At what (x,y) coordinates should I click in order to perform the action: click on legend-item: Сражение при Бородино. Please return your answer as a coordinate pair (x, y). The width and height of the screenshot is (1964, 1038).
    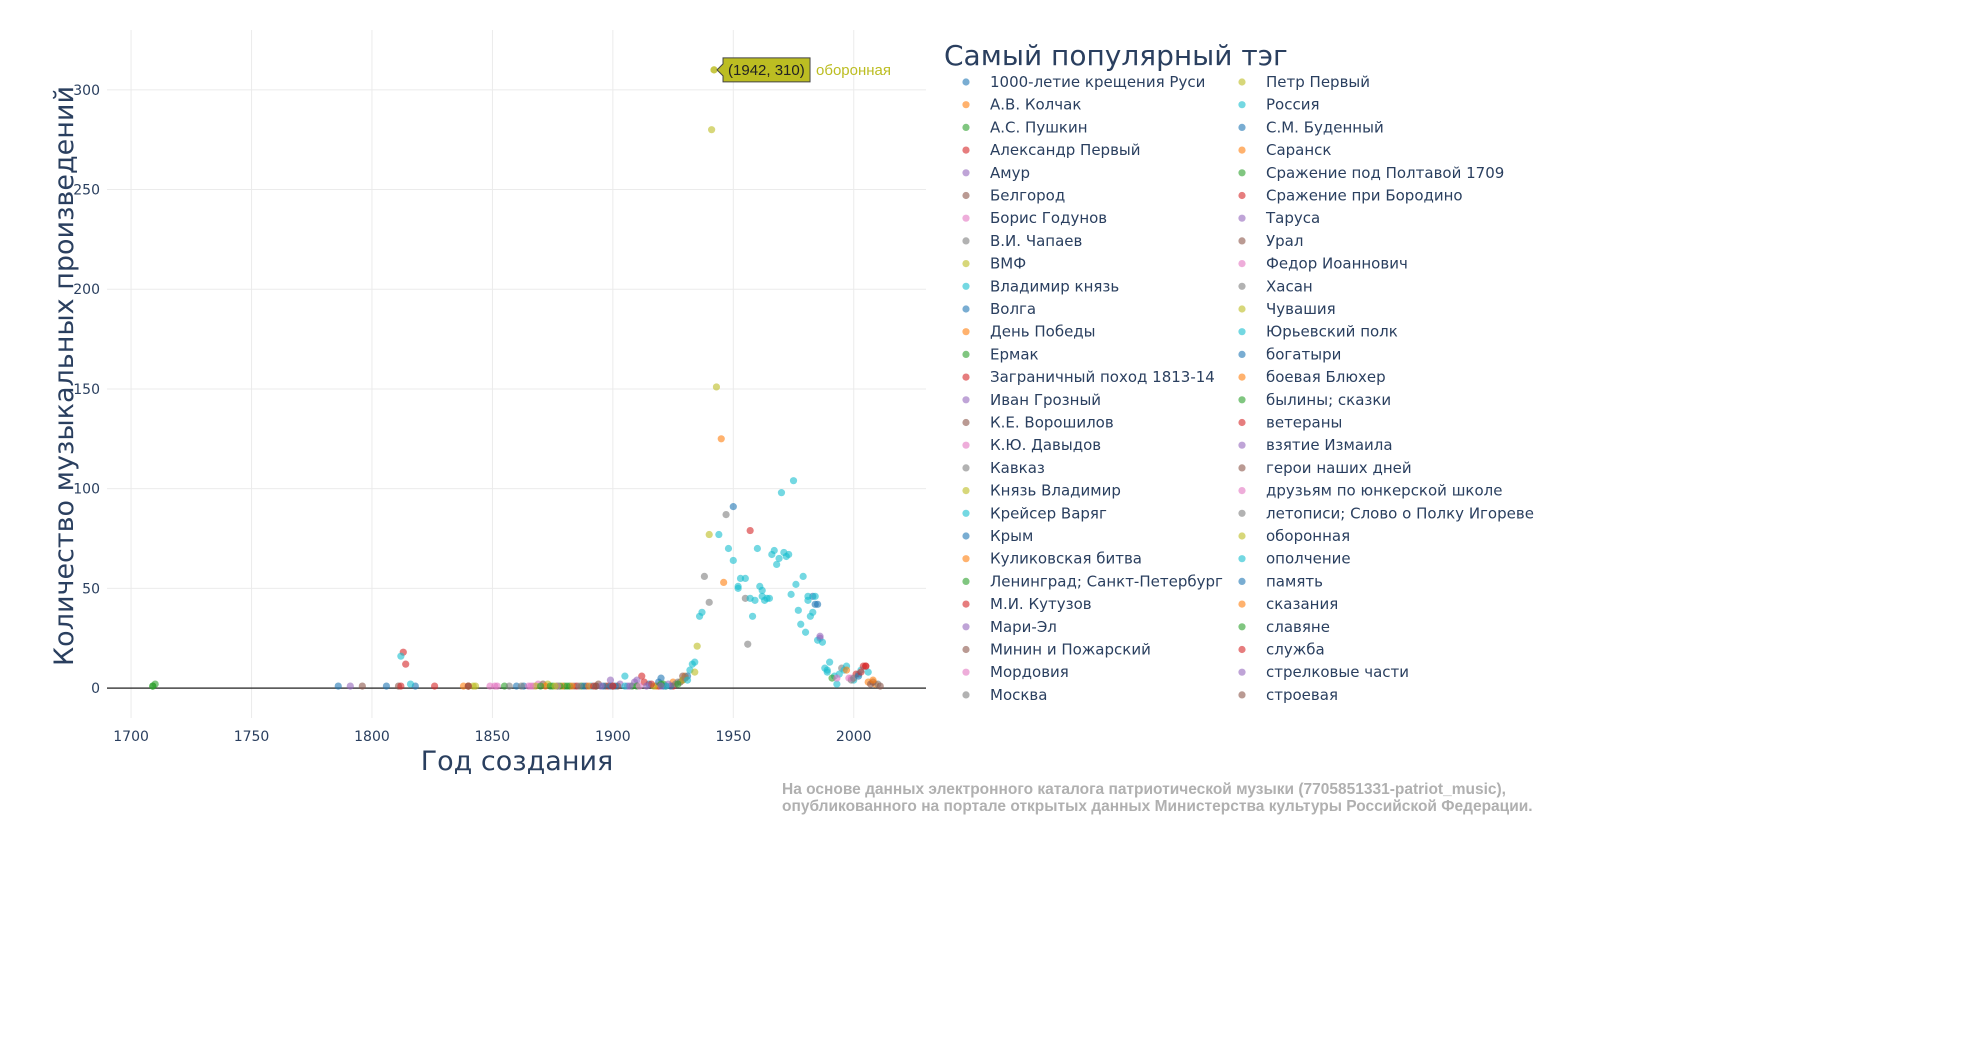
    Looking at the image, I should click on (1350, 196).